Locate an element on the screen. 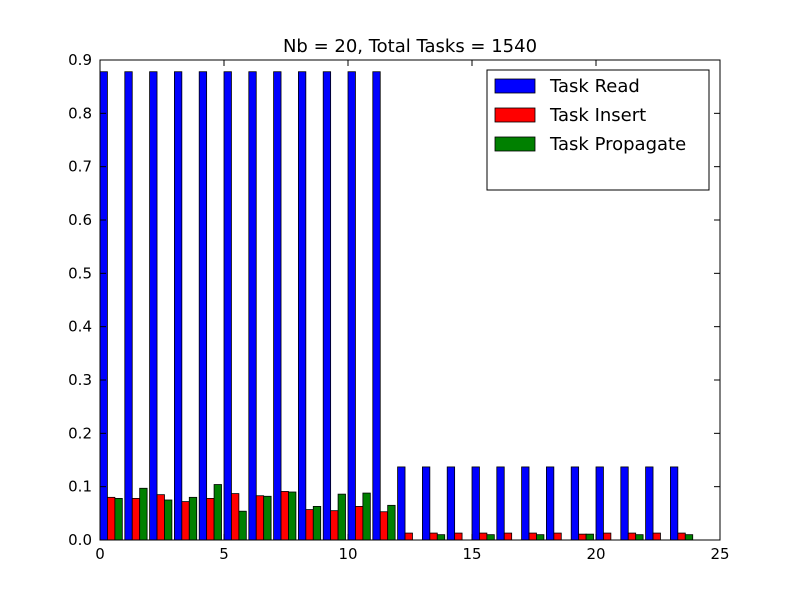  x-tick-label: 20 is located at coordinates (595, 554).